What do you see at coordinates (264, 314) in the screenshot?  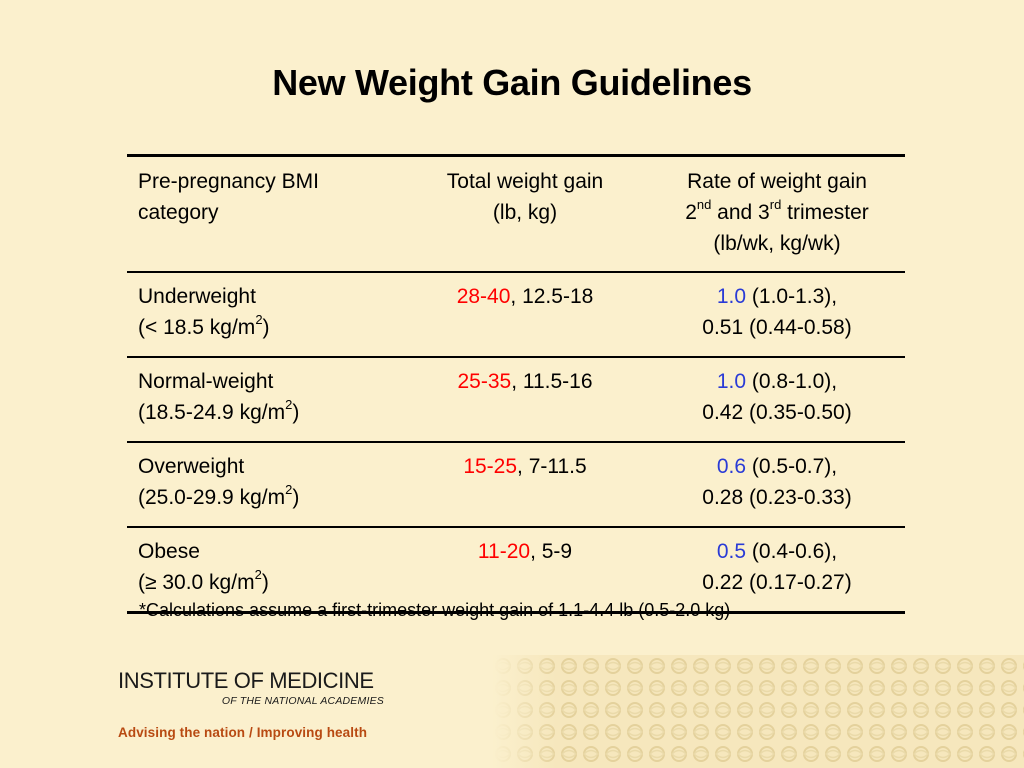 I see `bmi-category-cell: Underweight (< 18.5 kg/m2)` at bounding box center [264, 314].